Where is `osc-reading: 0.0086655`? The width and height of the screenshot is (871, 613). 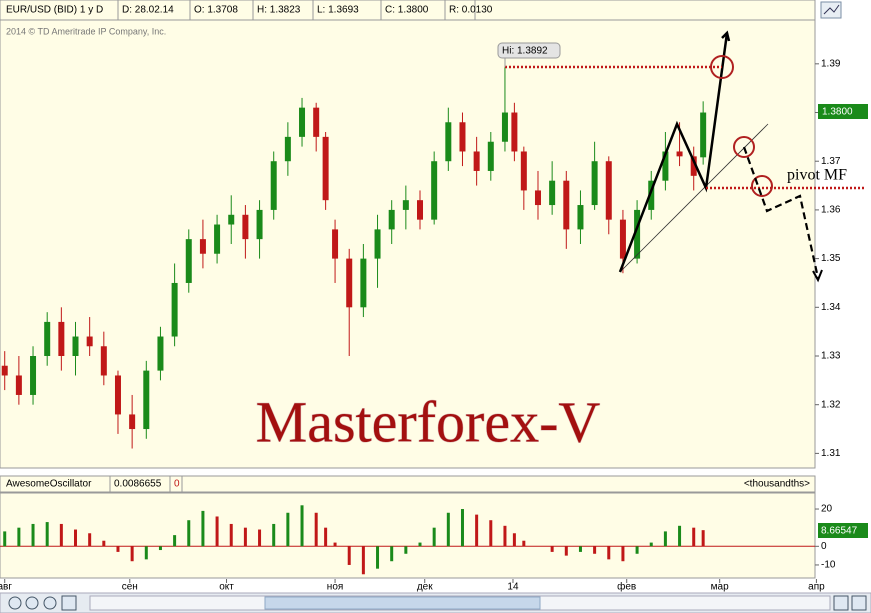 osc-reading: 0.0086655 is located at coordinates (138, 484).